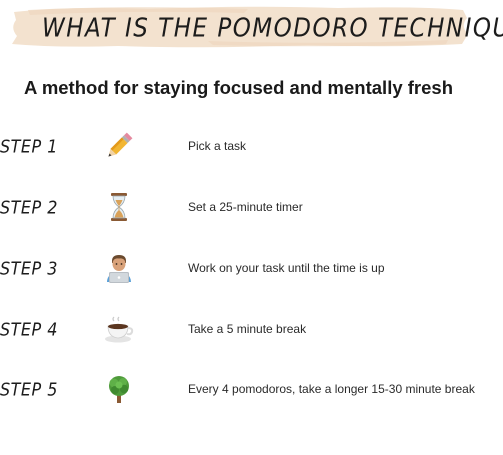 Image resolution: width=503 pixels, height=455 pixels. I want to click on step-description: Set a 25-minute timer, so click(245, 207).